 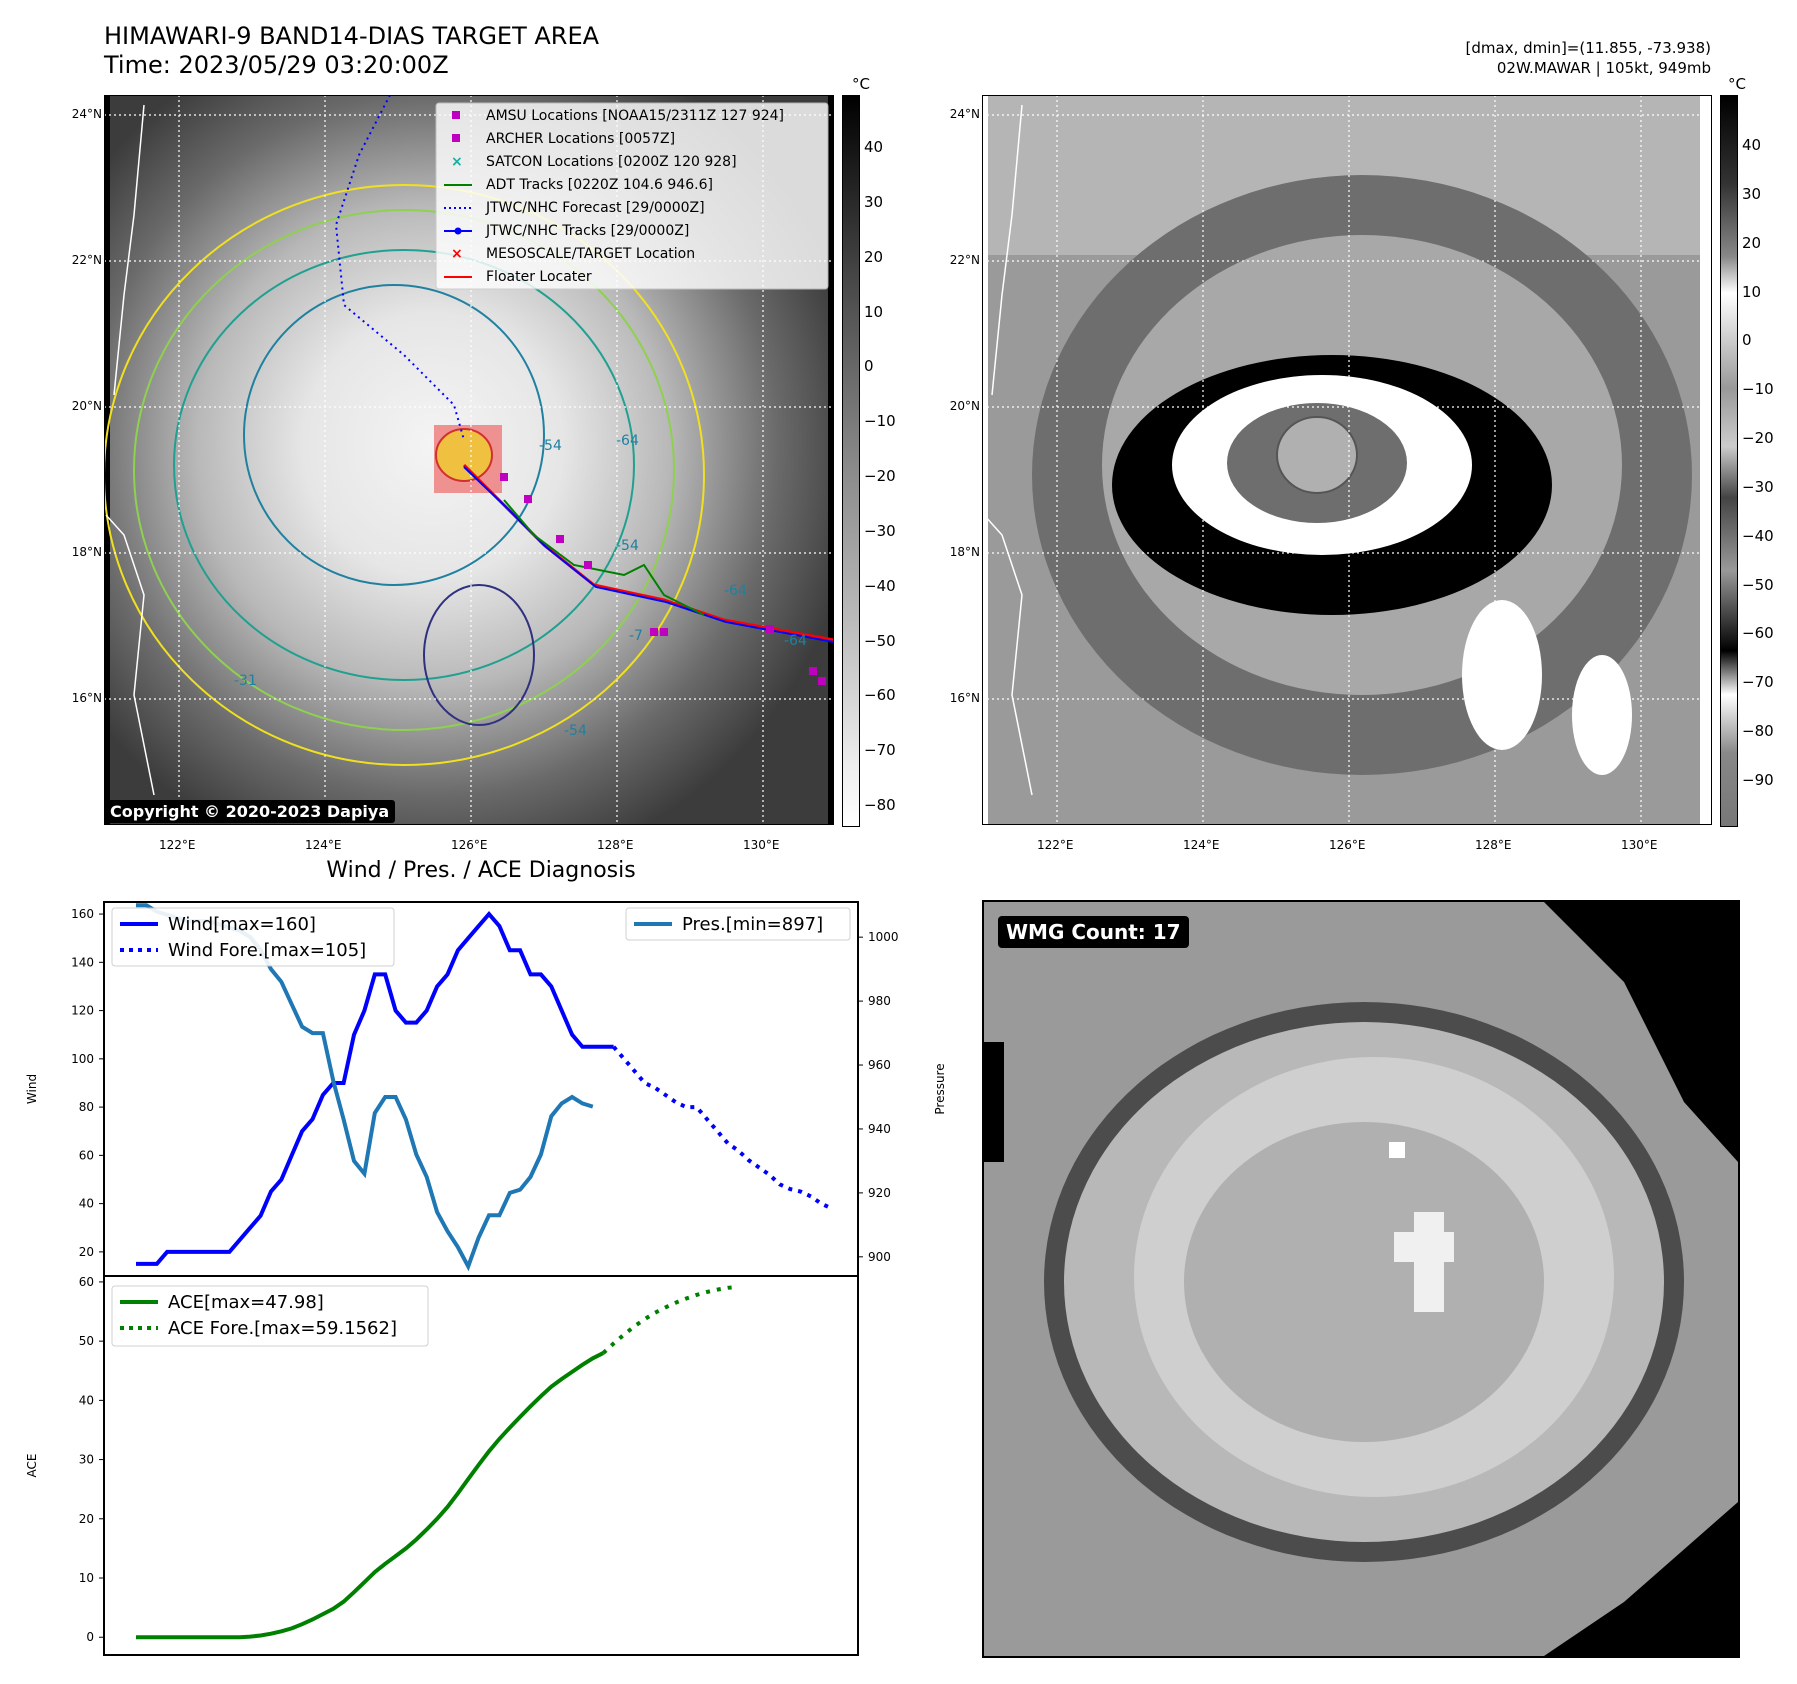 I want to click on pressure-legend-box, so click(x=738, y=924).